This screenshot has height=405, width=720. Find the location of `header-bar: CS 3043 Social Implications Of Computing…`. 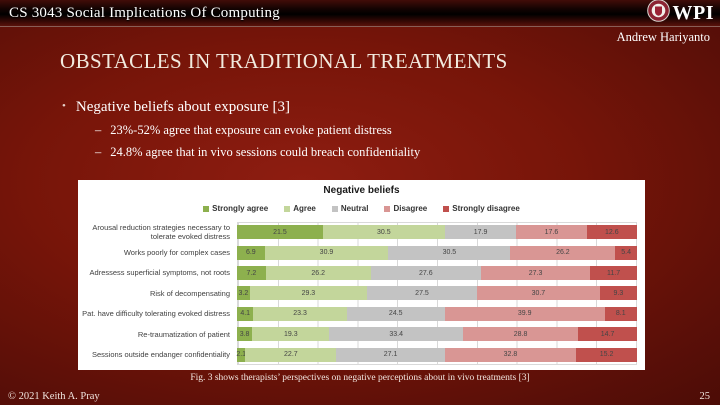

header-bar: CS 3043 Social Implications Of Computing… is located at coordinates (360, 13).